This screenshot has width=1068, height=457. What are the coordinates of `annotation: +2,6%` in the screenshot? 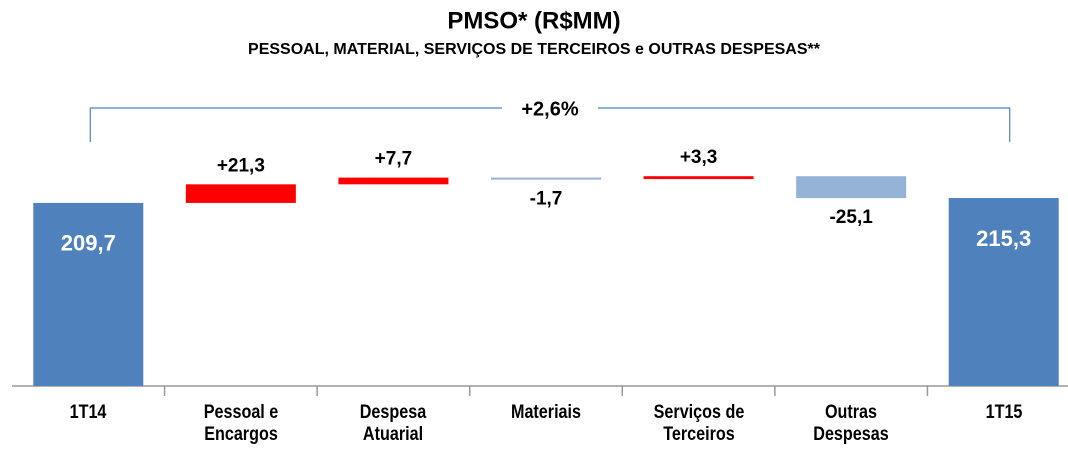 It's located at (549, 109).